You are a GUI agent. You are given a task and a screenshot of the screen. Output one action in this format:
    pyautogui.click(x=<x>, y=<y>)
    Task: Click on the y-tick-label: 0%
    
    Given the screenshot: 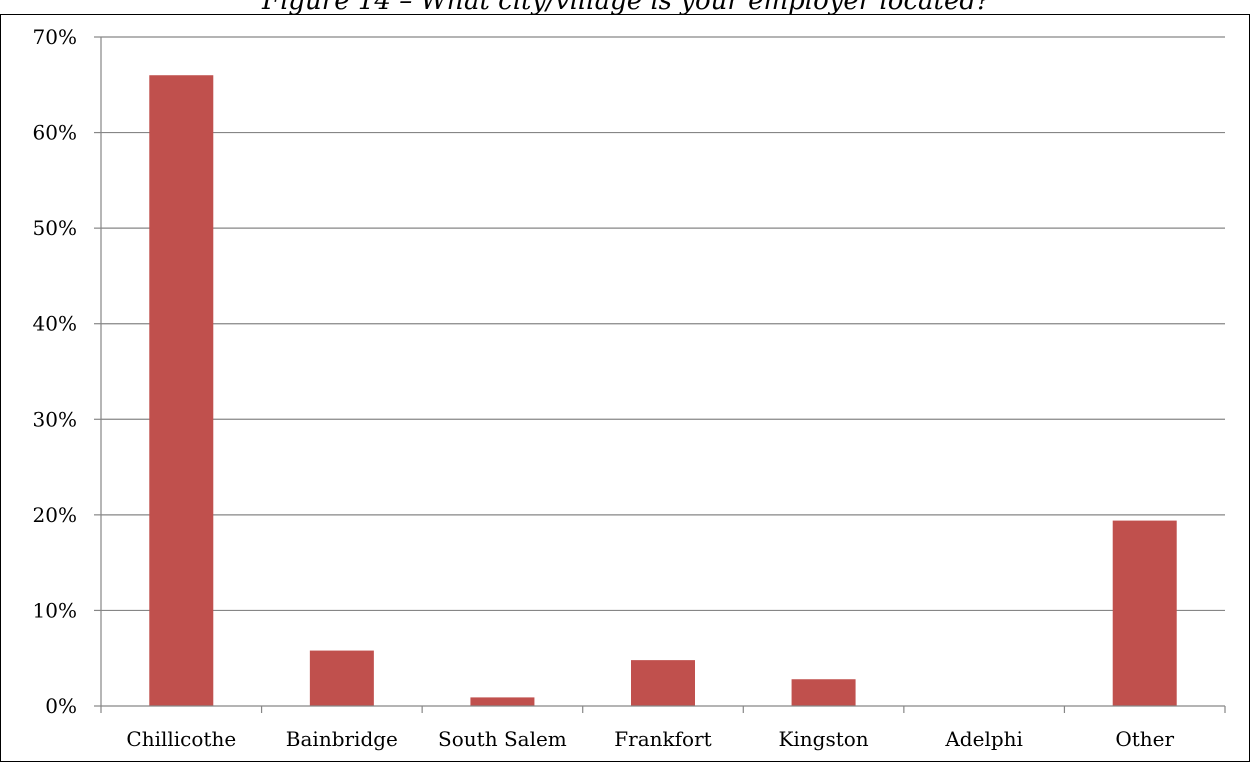 What is the action you would take?
    pyautogui.click(x=61, y=706)
    